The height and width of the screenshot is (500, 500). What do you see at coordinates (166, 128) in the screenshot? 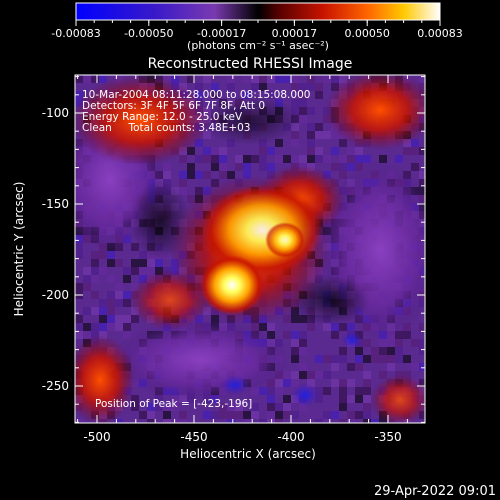
I see `info-line-counts: Clean Total counts: 3.48E+03` at bounding box center [166, 128].